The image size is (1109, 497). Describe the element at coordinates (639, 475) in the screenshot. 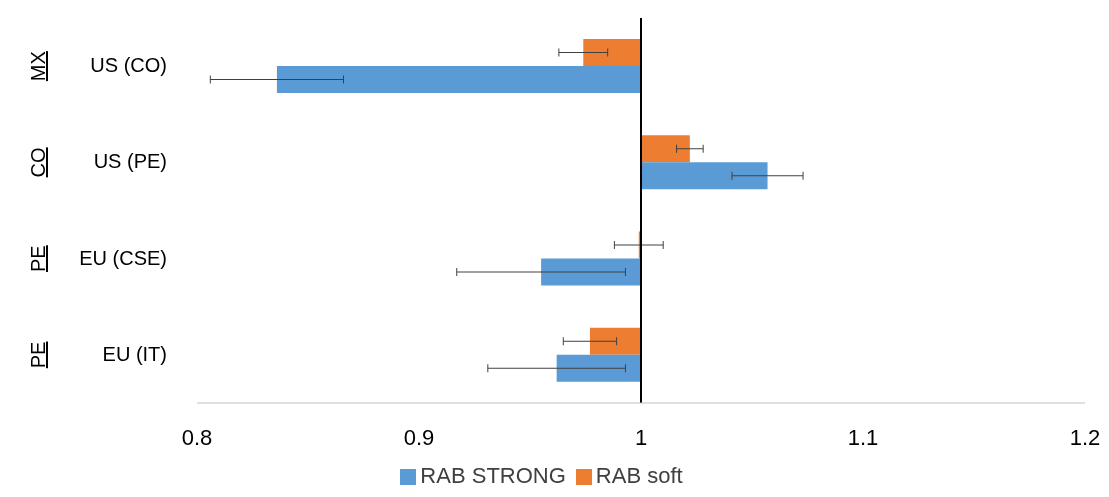

I see `legend-label: RAB soft` at that location.